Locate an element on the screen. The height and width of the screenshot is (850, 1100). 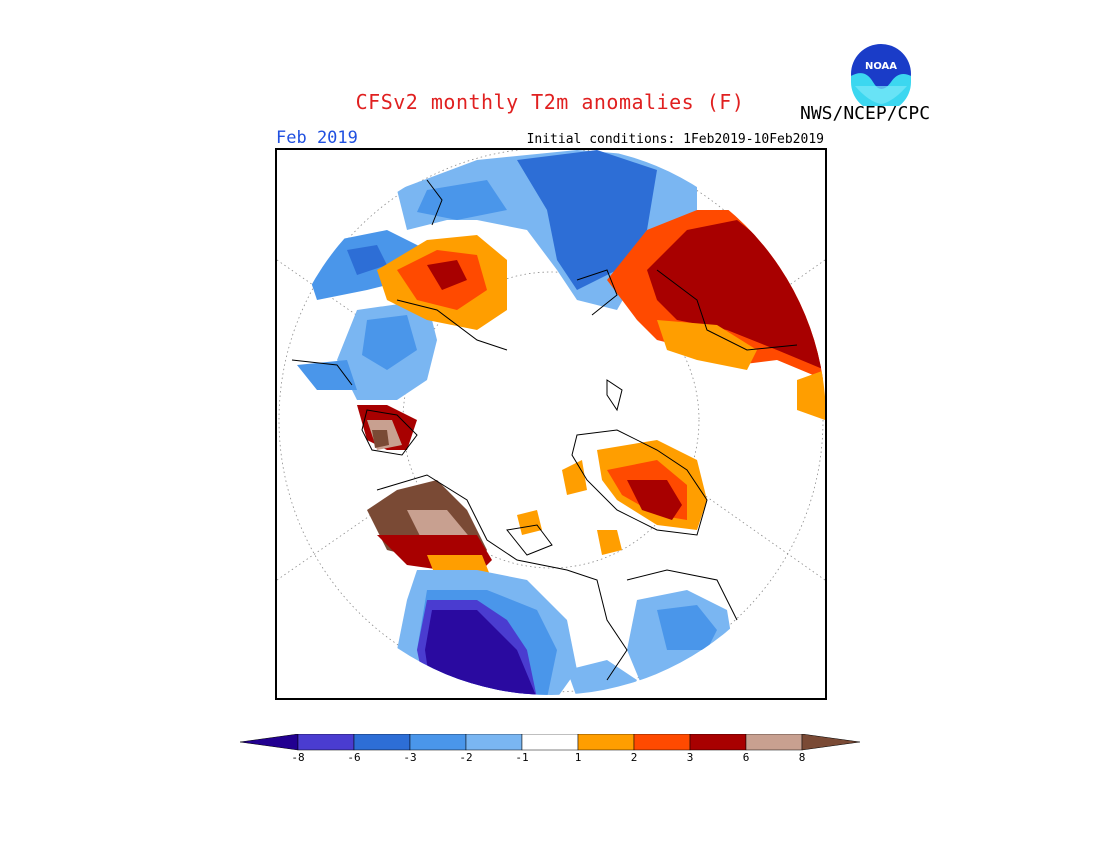
warm-region-asia is located at coordinates (442, 282).